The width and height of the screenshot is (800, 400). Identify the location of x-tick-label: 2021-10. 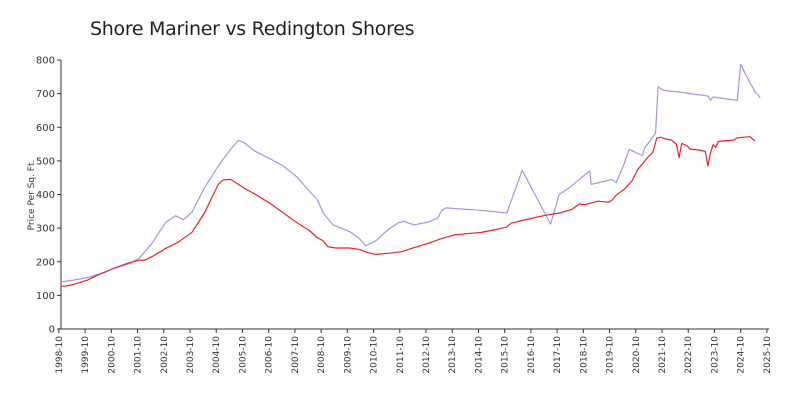
(663, 355).